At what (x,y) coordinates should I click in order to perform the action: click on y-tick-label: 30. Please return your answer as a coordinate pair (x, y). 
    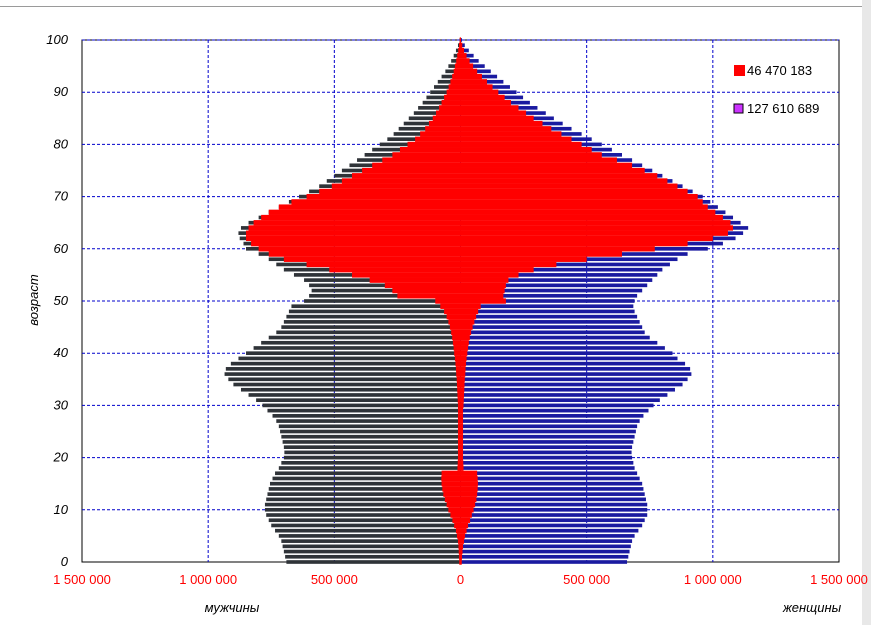
    Looking at the image, I should click on (61, 404).